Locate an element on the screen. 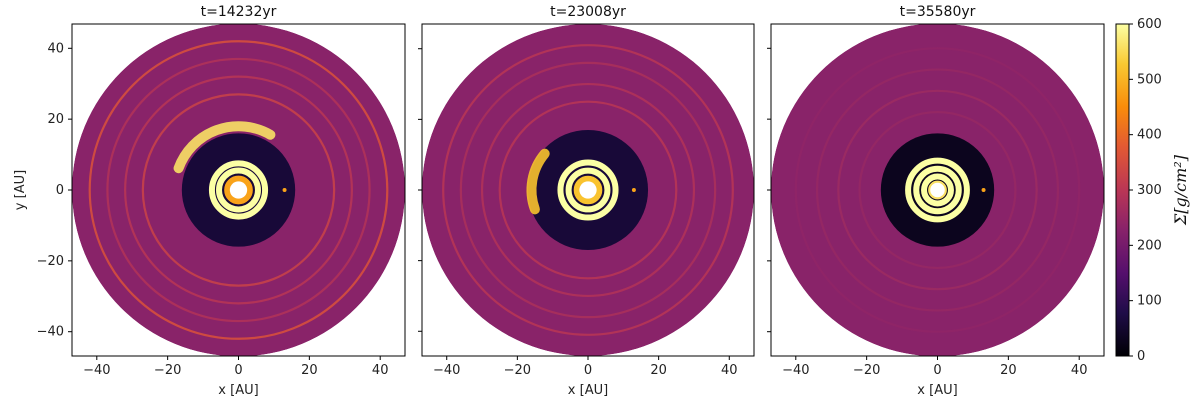 Image resolution: width=1200 pixels, height=400 pixels. y-tick-label: 20 is located at coordinates (55, 119).